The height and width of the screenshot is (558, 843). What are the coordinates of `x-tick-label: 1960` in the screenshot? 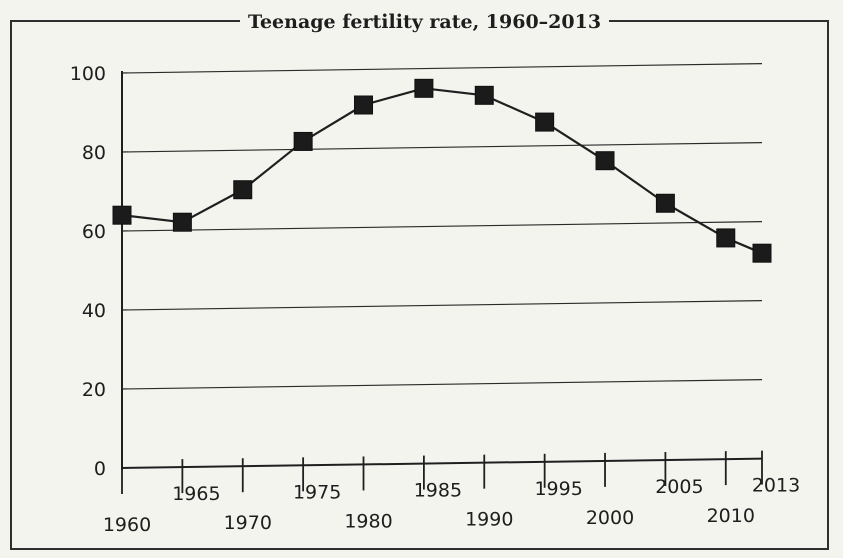 It's located at (127, 525).